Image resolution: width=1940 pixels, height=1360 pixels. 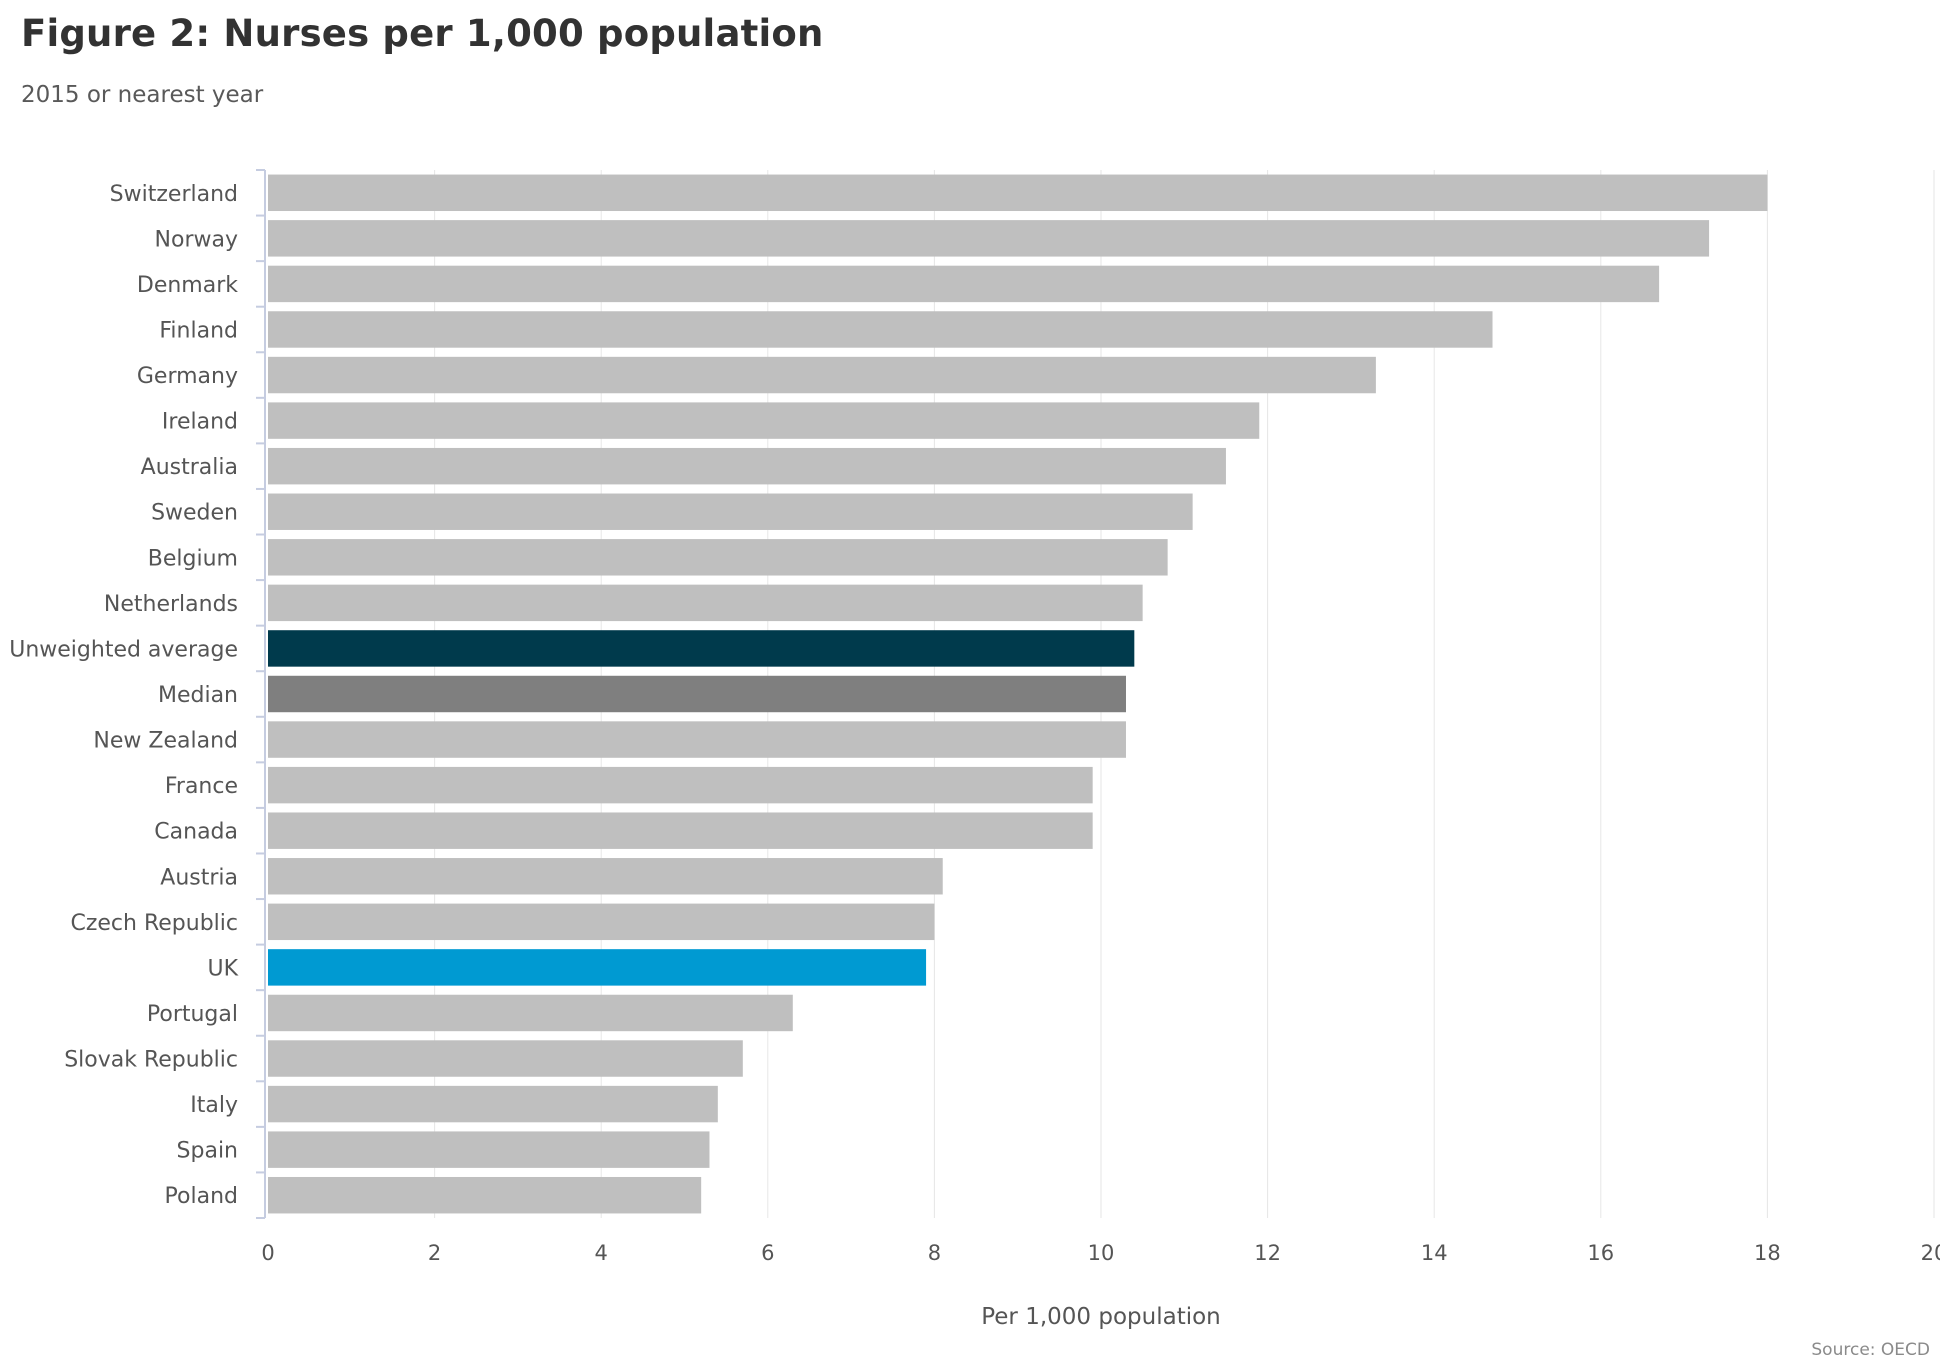 What do you see at coordinates (1434, 1253) in the screenshot?
I see `x-tick-label-14: 14` at bounding box center [1434, 1253].